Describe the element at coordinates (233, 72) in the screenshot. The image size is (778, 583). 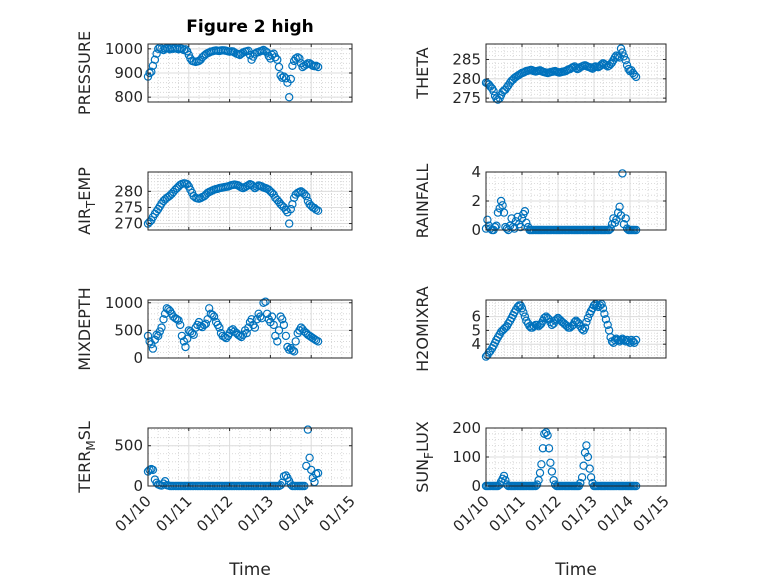
I see `series-markers` at that location.